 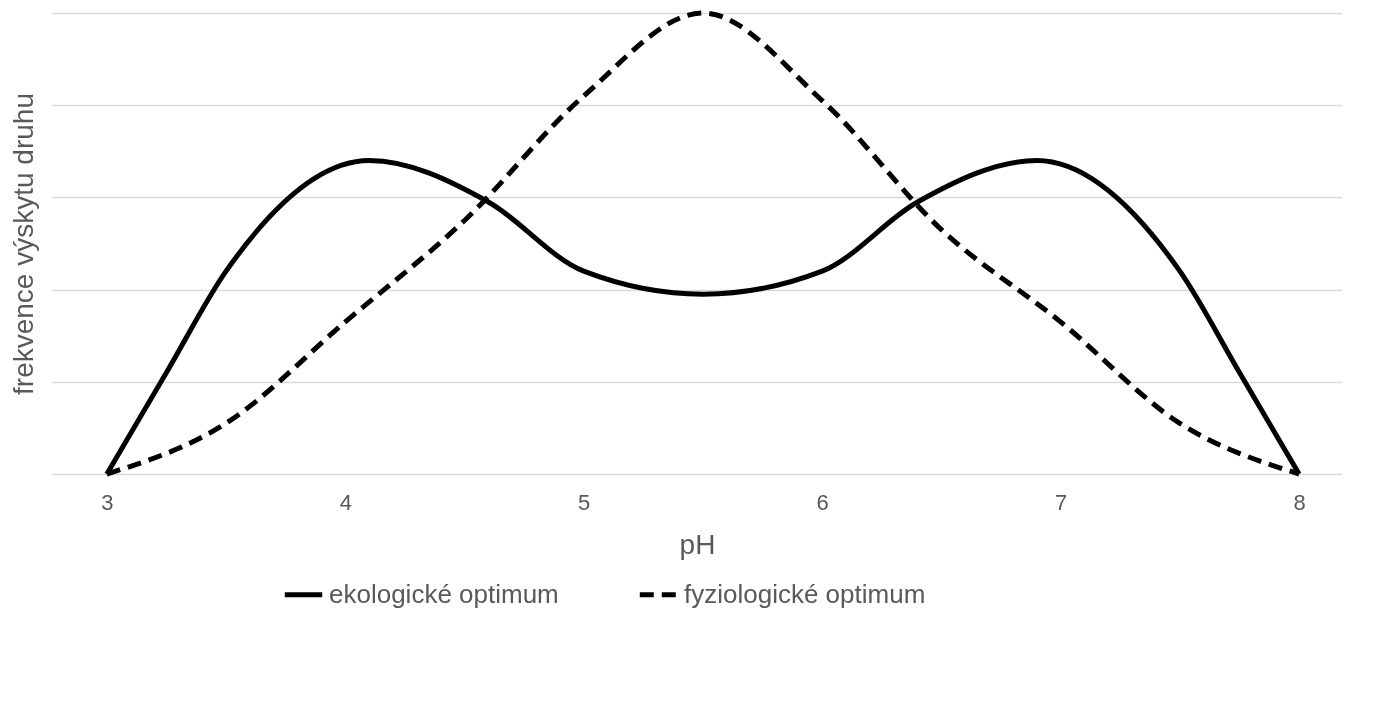 What do you see at coordinates (805, 593) in the screenshot?
I see `legend-label: fyziologické optimum` at bounding box center [805, 593].